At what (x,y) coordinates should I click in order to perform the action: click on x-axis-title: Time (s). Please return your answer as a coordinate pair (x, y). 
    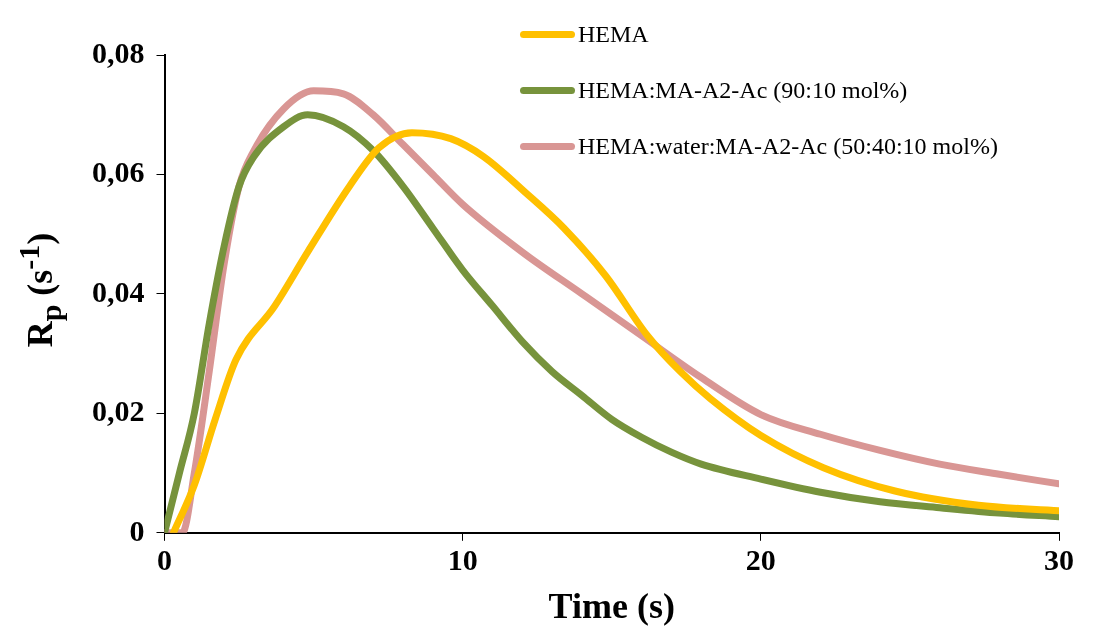
    Looking at the image, I should click on (611, 605).